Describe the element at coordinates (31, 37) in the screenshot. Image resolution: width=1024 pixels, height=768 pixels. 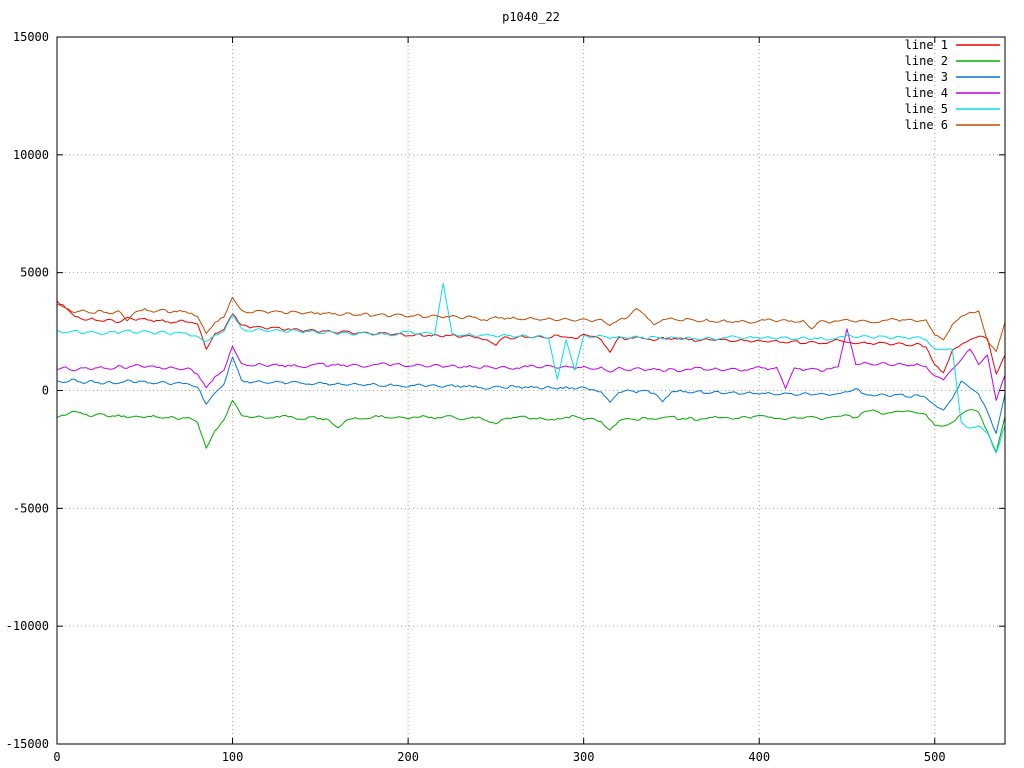
I see `y-tick-label: 15000` at that location.